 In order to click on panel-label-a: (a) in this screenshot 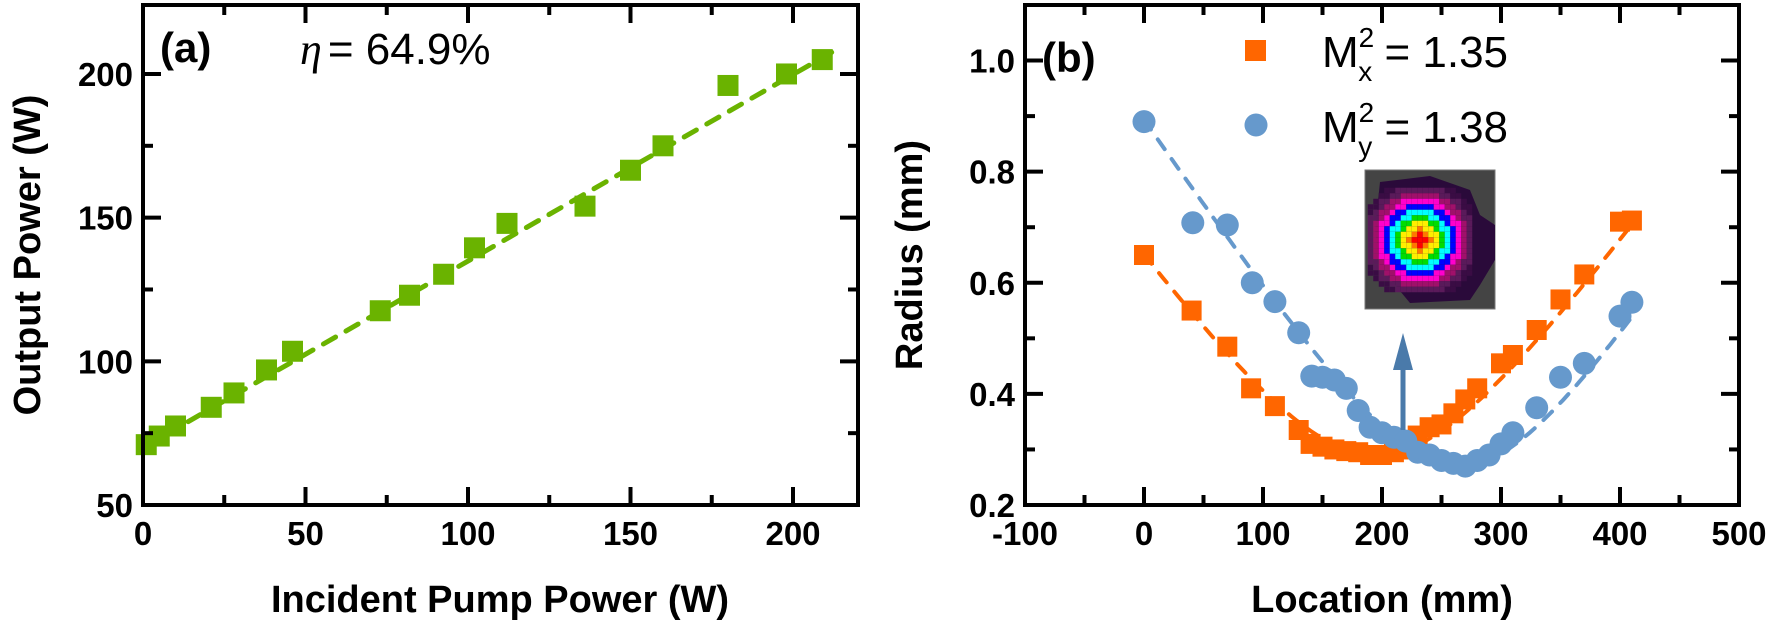, I will do `click(185, 47)`.